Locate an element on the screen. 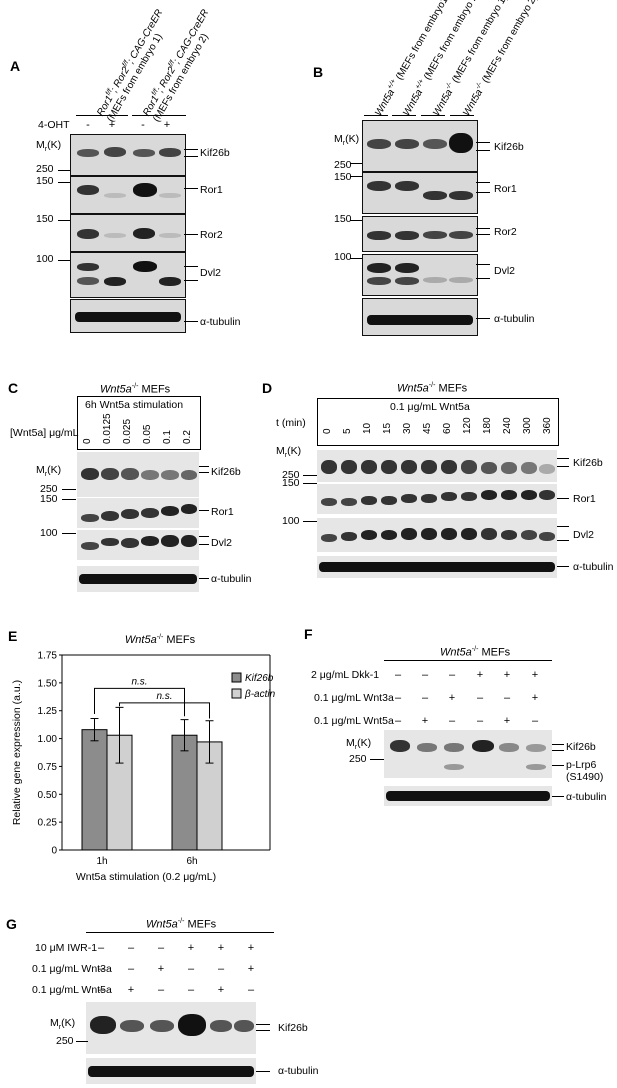 Image resolution: width=617 pixels, height=1088 pixels. panel-d-band-tubulin: α-tubulin is located at coordinates (593, 567).